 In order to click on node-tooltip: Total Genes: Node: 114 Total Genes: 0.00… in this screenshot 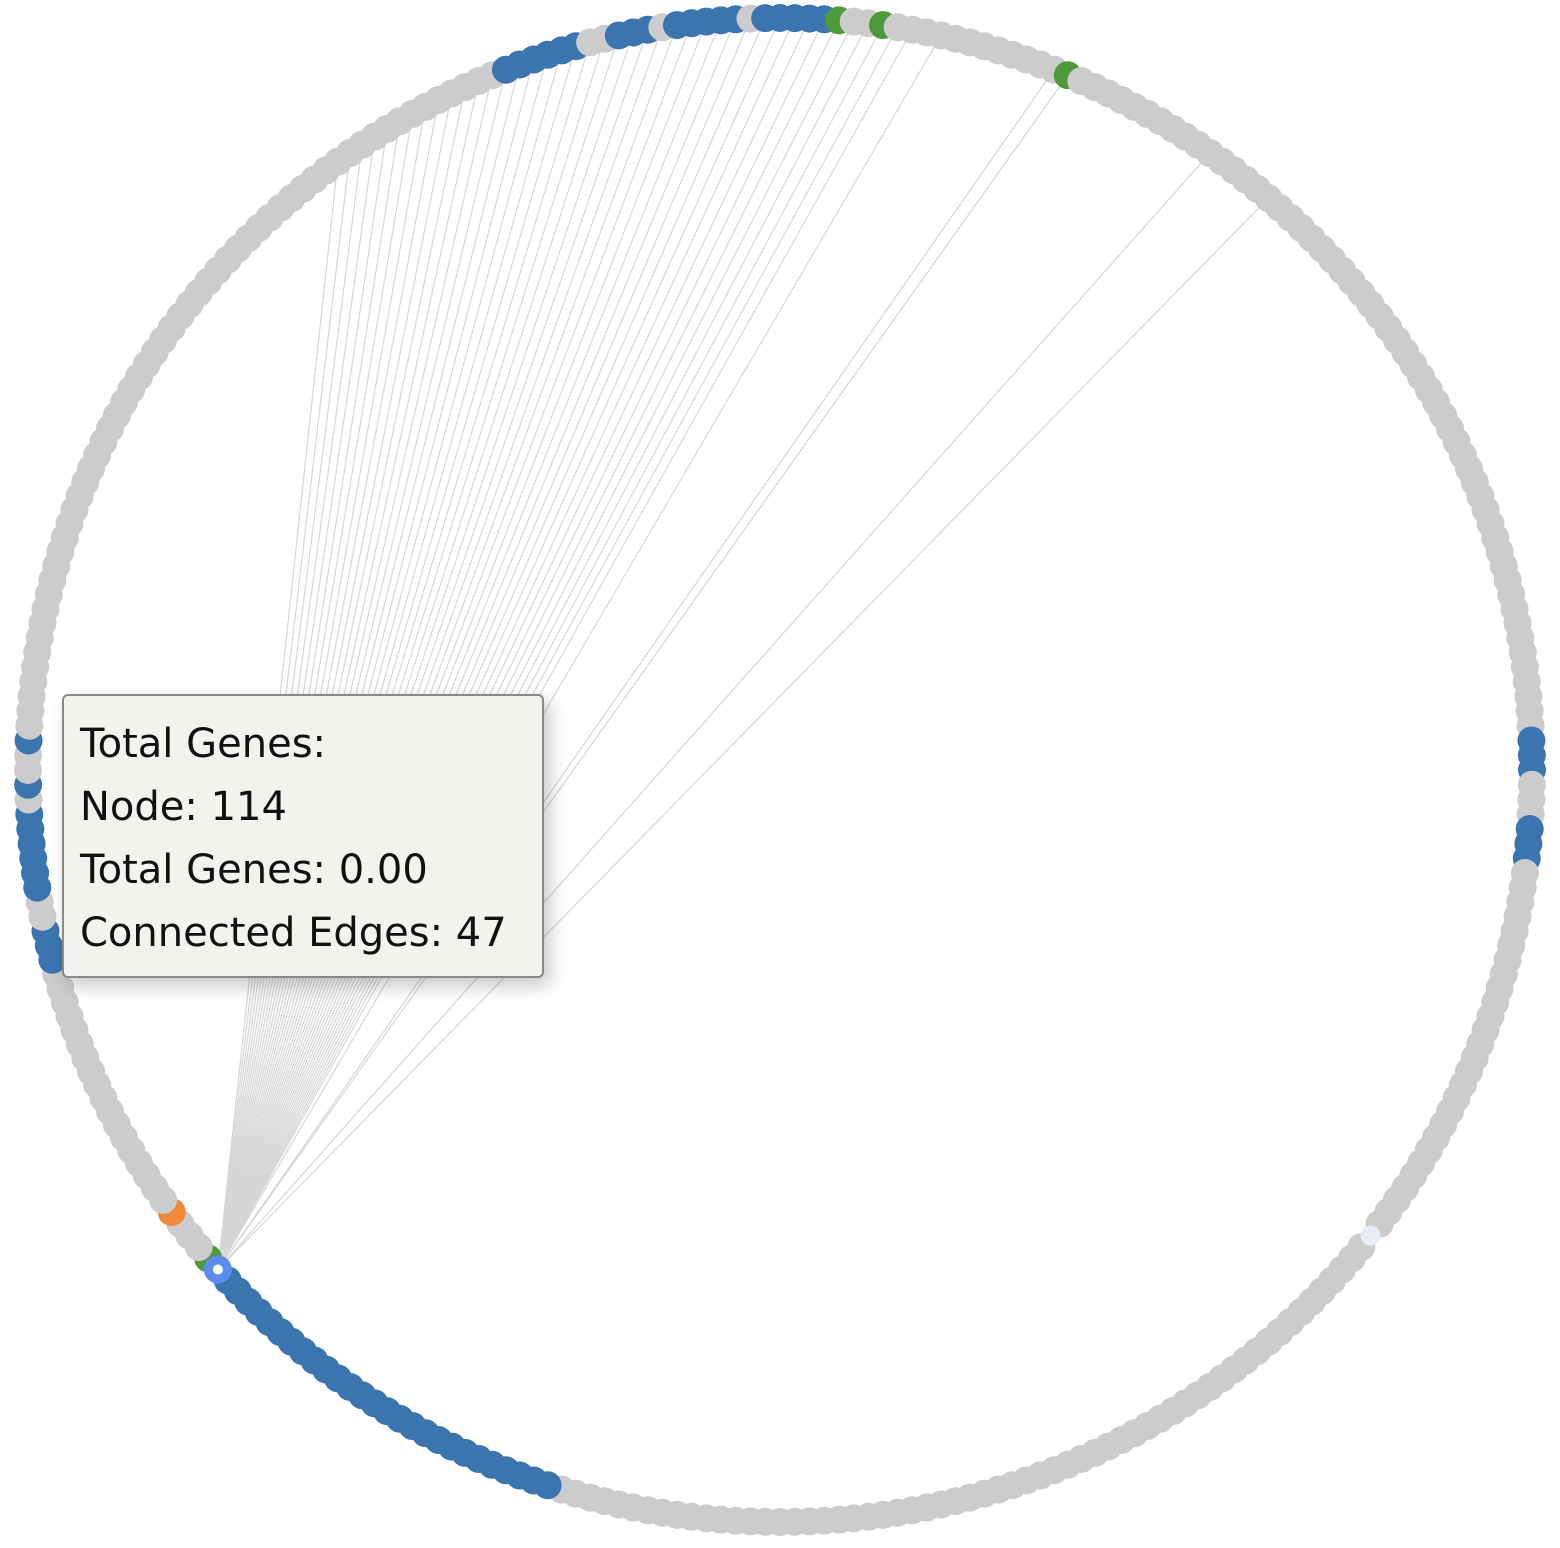, I will do `click(303, 836)`.